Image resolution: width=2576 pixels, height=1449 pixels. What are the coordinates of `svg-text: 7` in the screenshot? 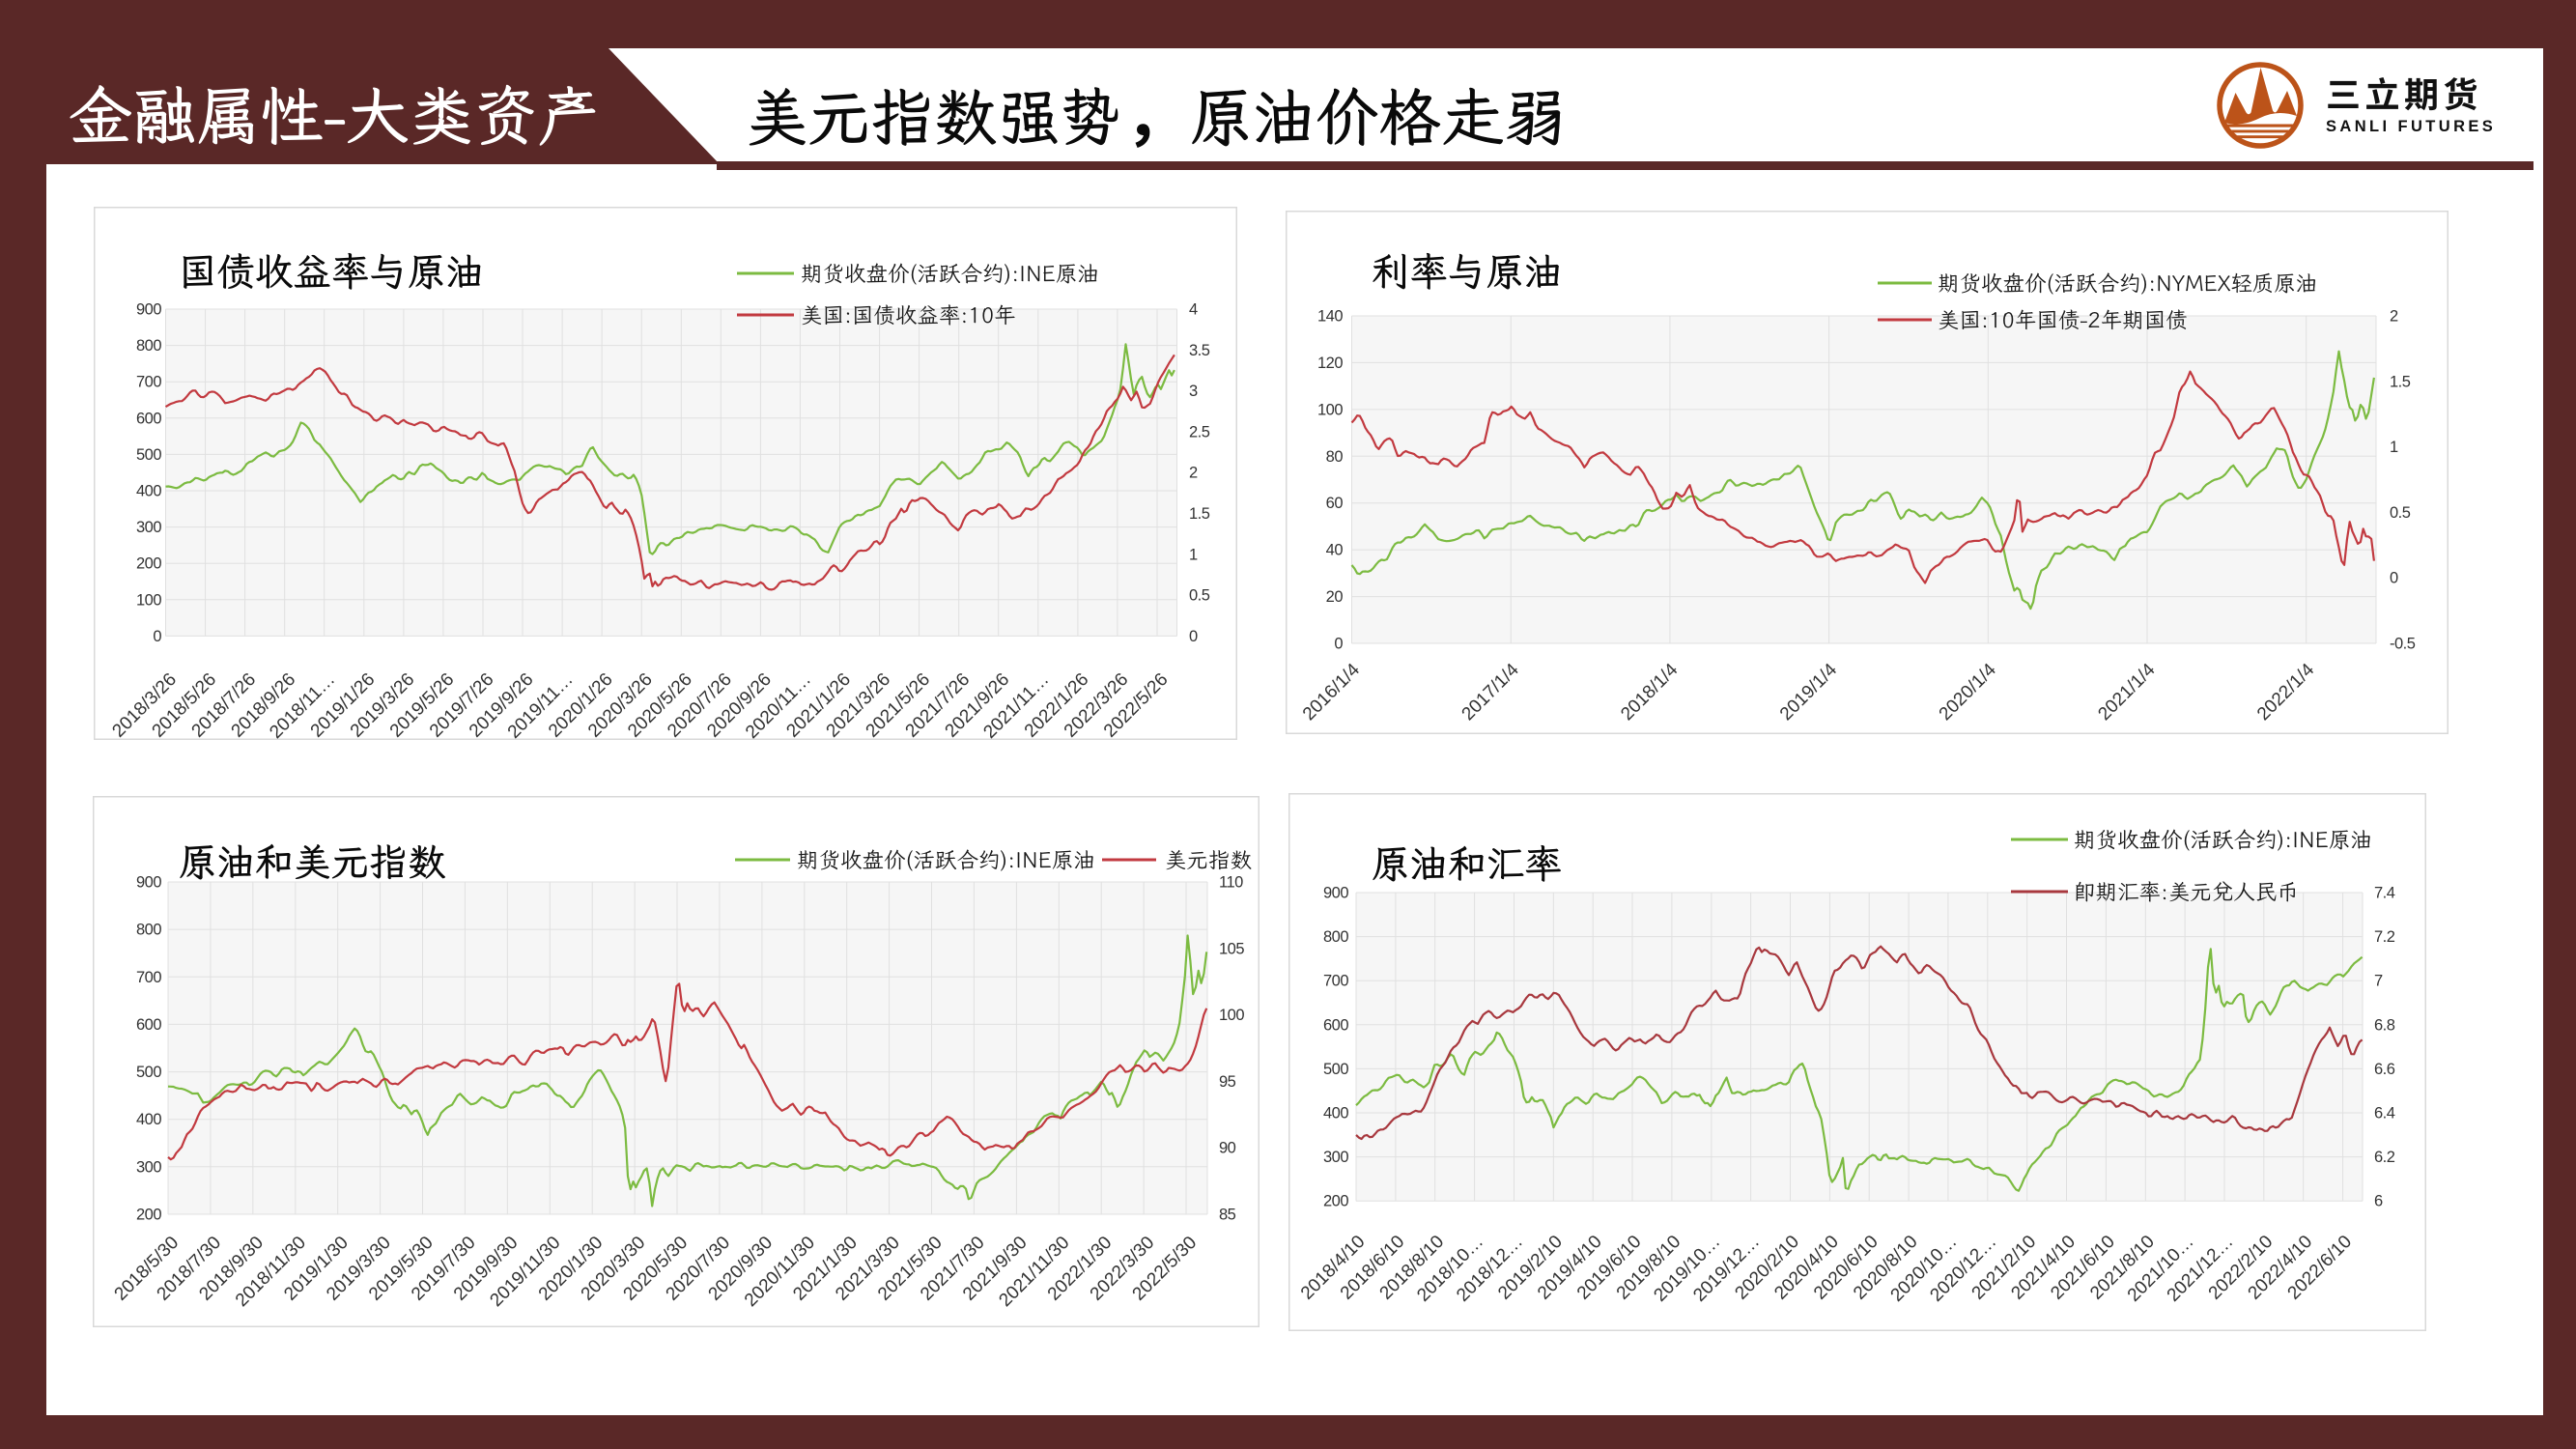 It's located at (2378, 981).